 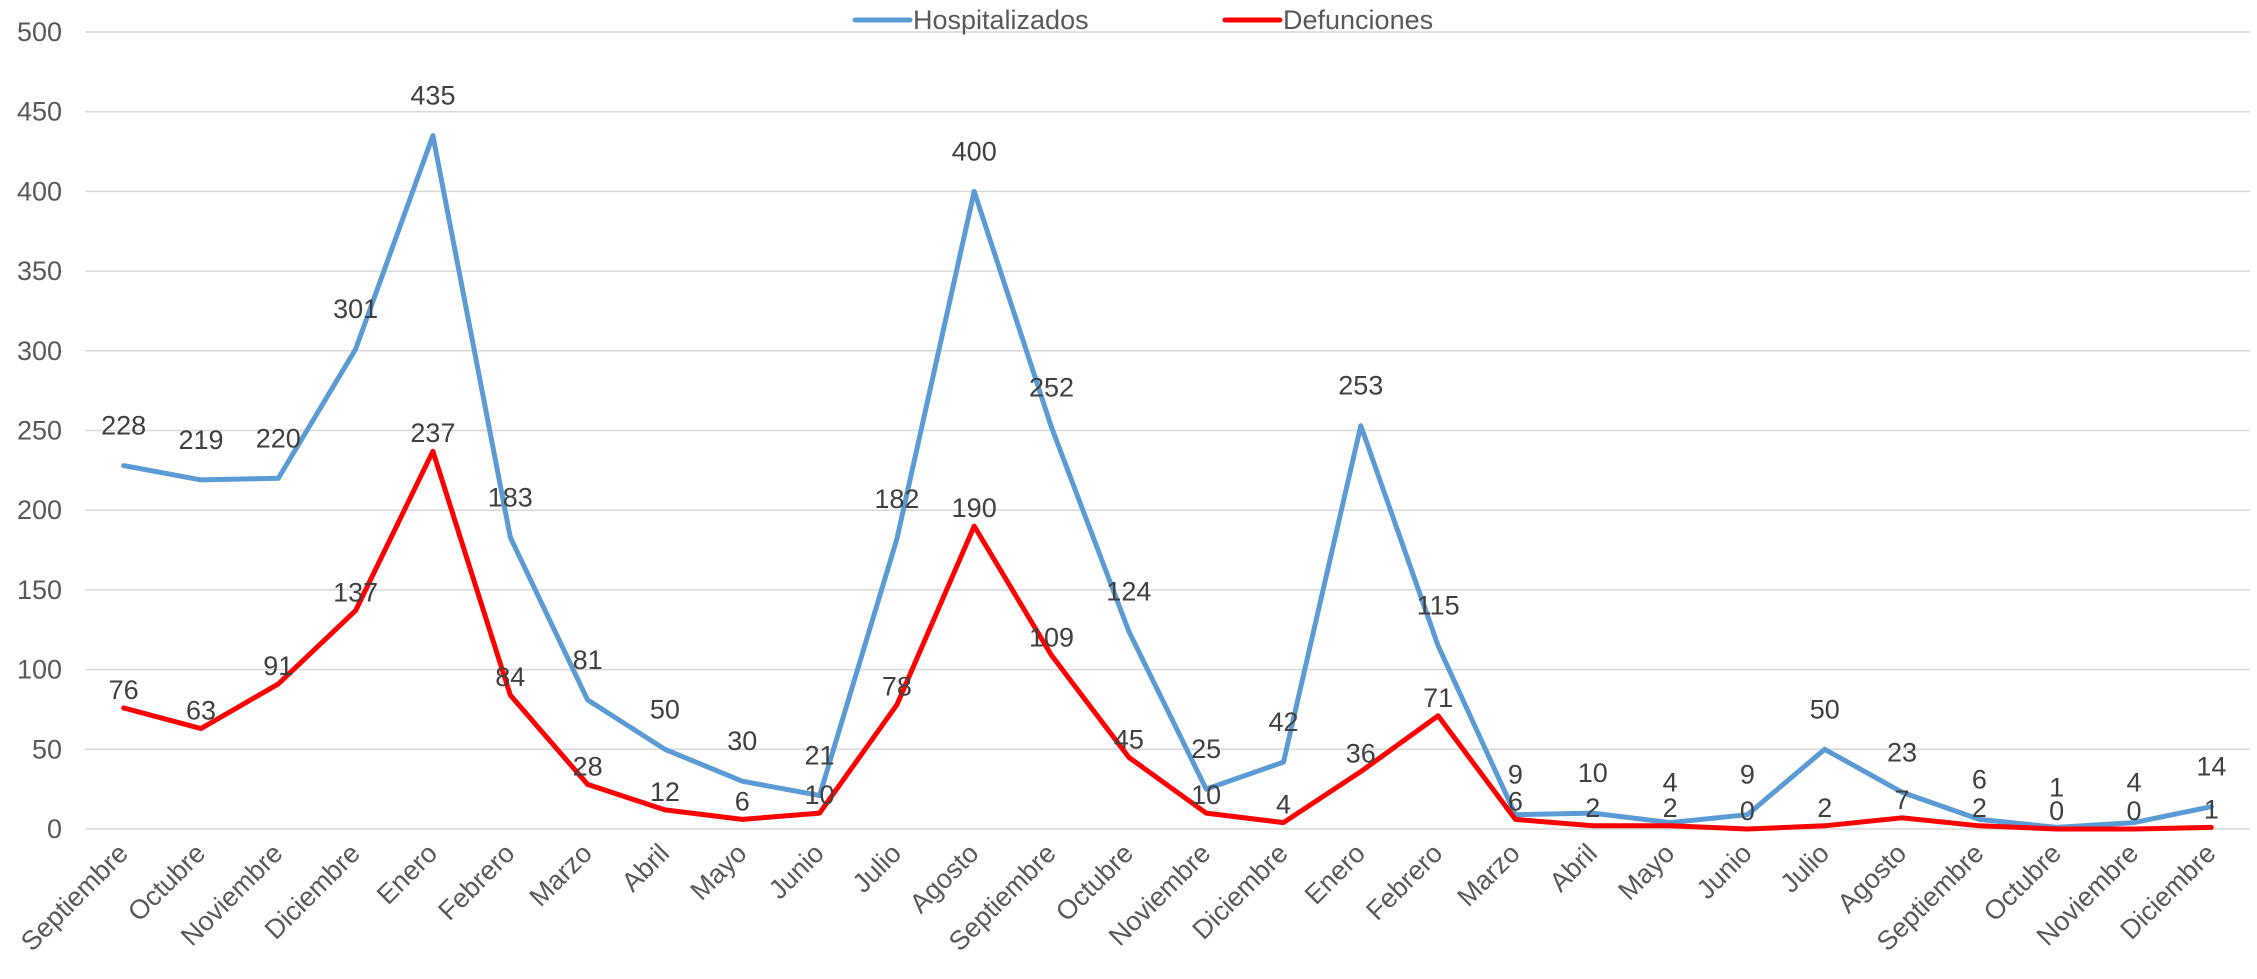 I want to click on data-label-hospitalizados: 220, so click(x=278, y=438).